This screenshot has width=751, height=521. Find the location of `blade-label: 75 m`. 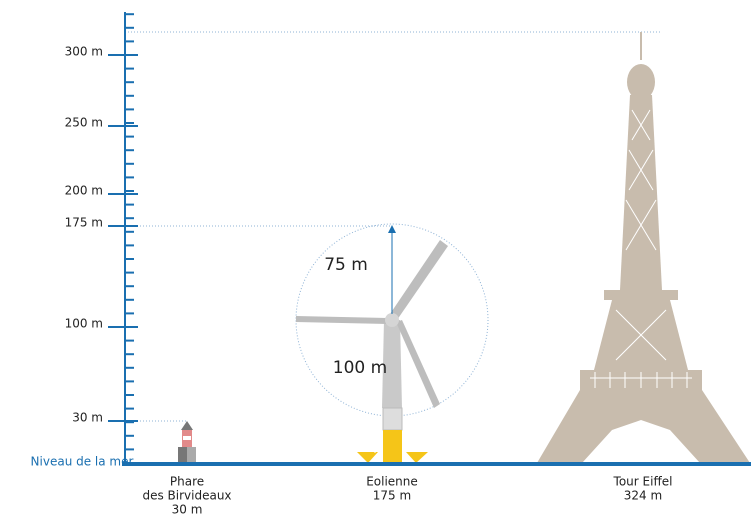

blade-label: 75 m is located at coordinates (346, 265).